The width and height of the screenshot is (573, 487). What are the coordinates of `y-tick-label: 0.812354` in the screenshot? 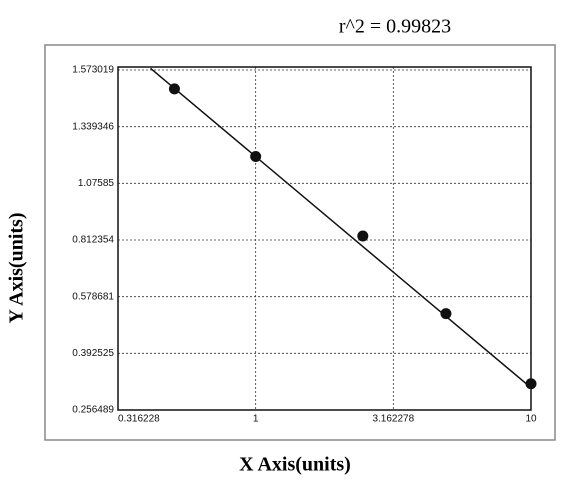 It's located at (93, 240).